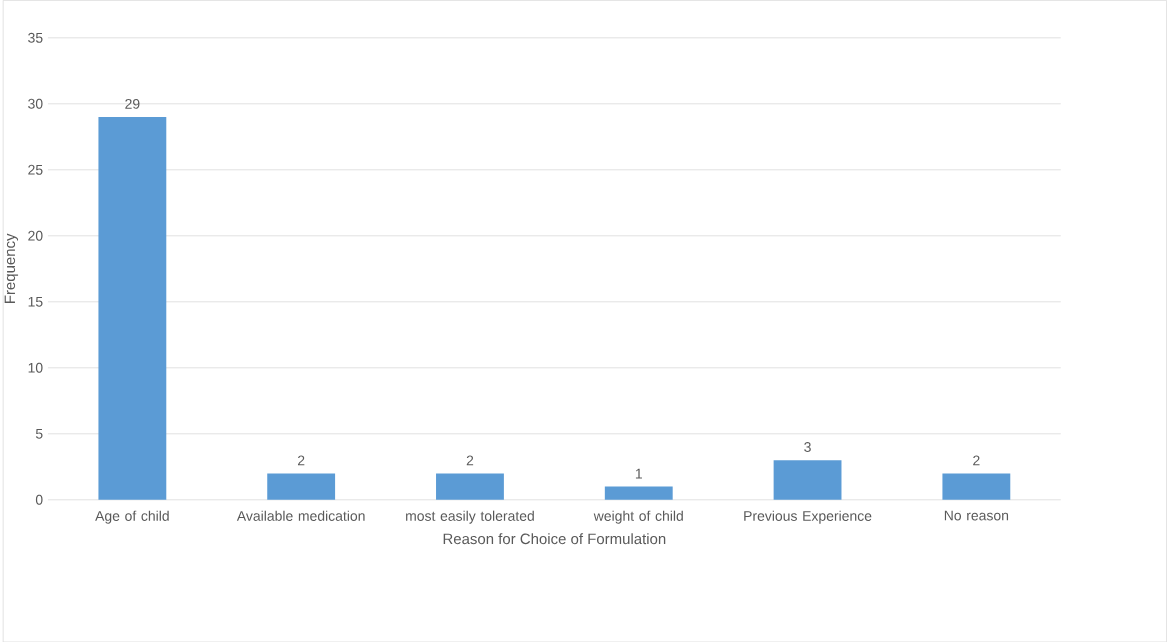 This screenshot has height=642, width=1167. What do you see at coordinates (11, 268) in the screenshot?
I see `y-axis-title: Frequency` at bounding box center [11, 268].